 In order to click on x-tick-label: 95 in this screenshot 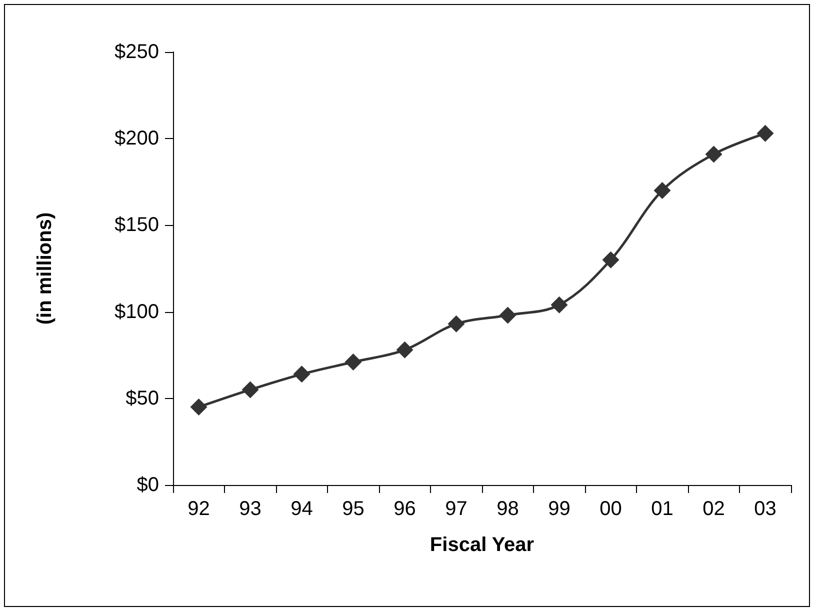, I will do `click(353, 509)`.